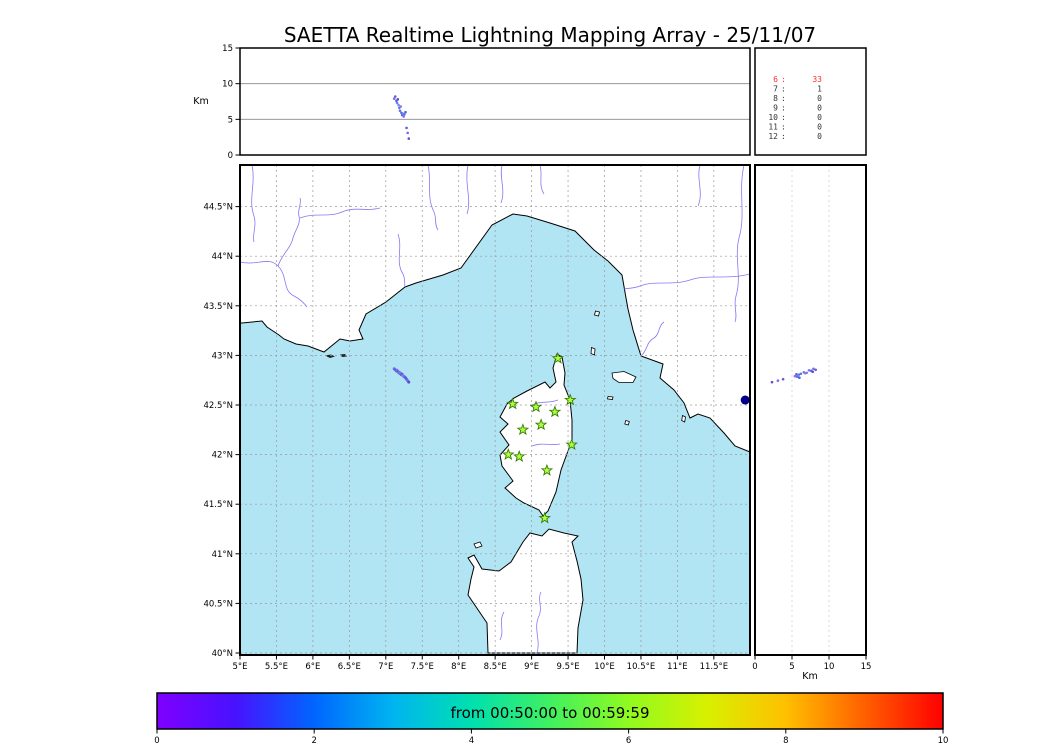 This screenshot has height=750, width=1050. I want to click on island-giglio, so click(683, 418).